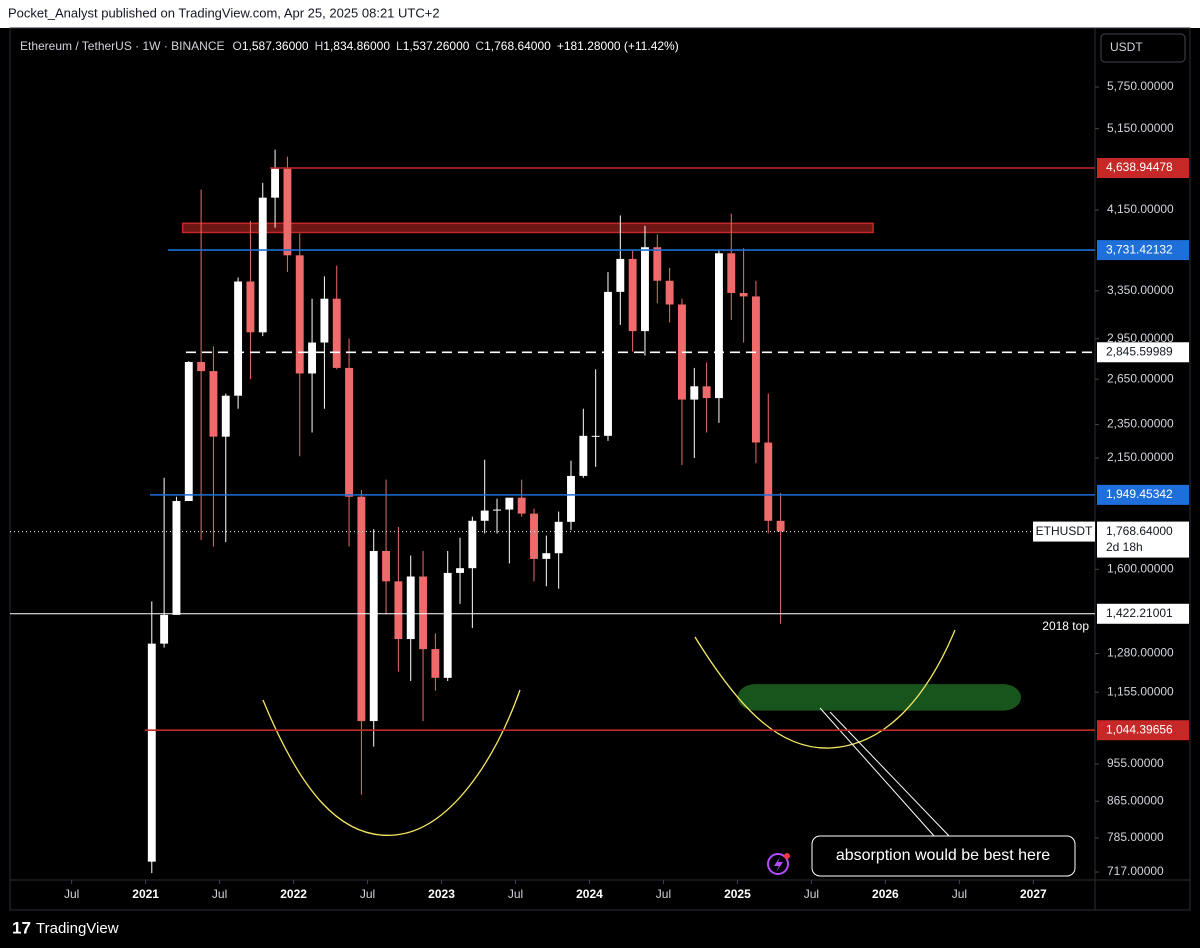 The width and height of the screenshot is (1200, 948). I want to click on ohlc-key: H, so click(319, 46).